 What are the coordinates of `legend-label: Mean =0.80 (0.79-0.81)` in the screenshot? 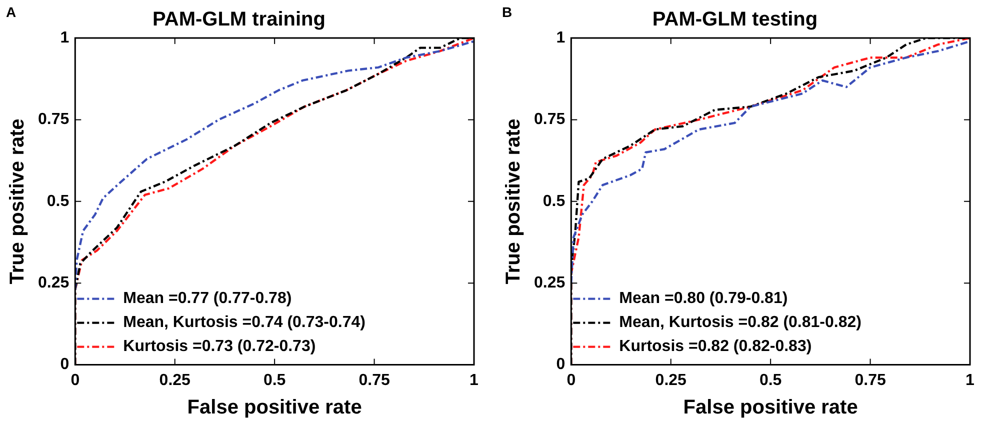 It's located at (703, 299).